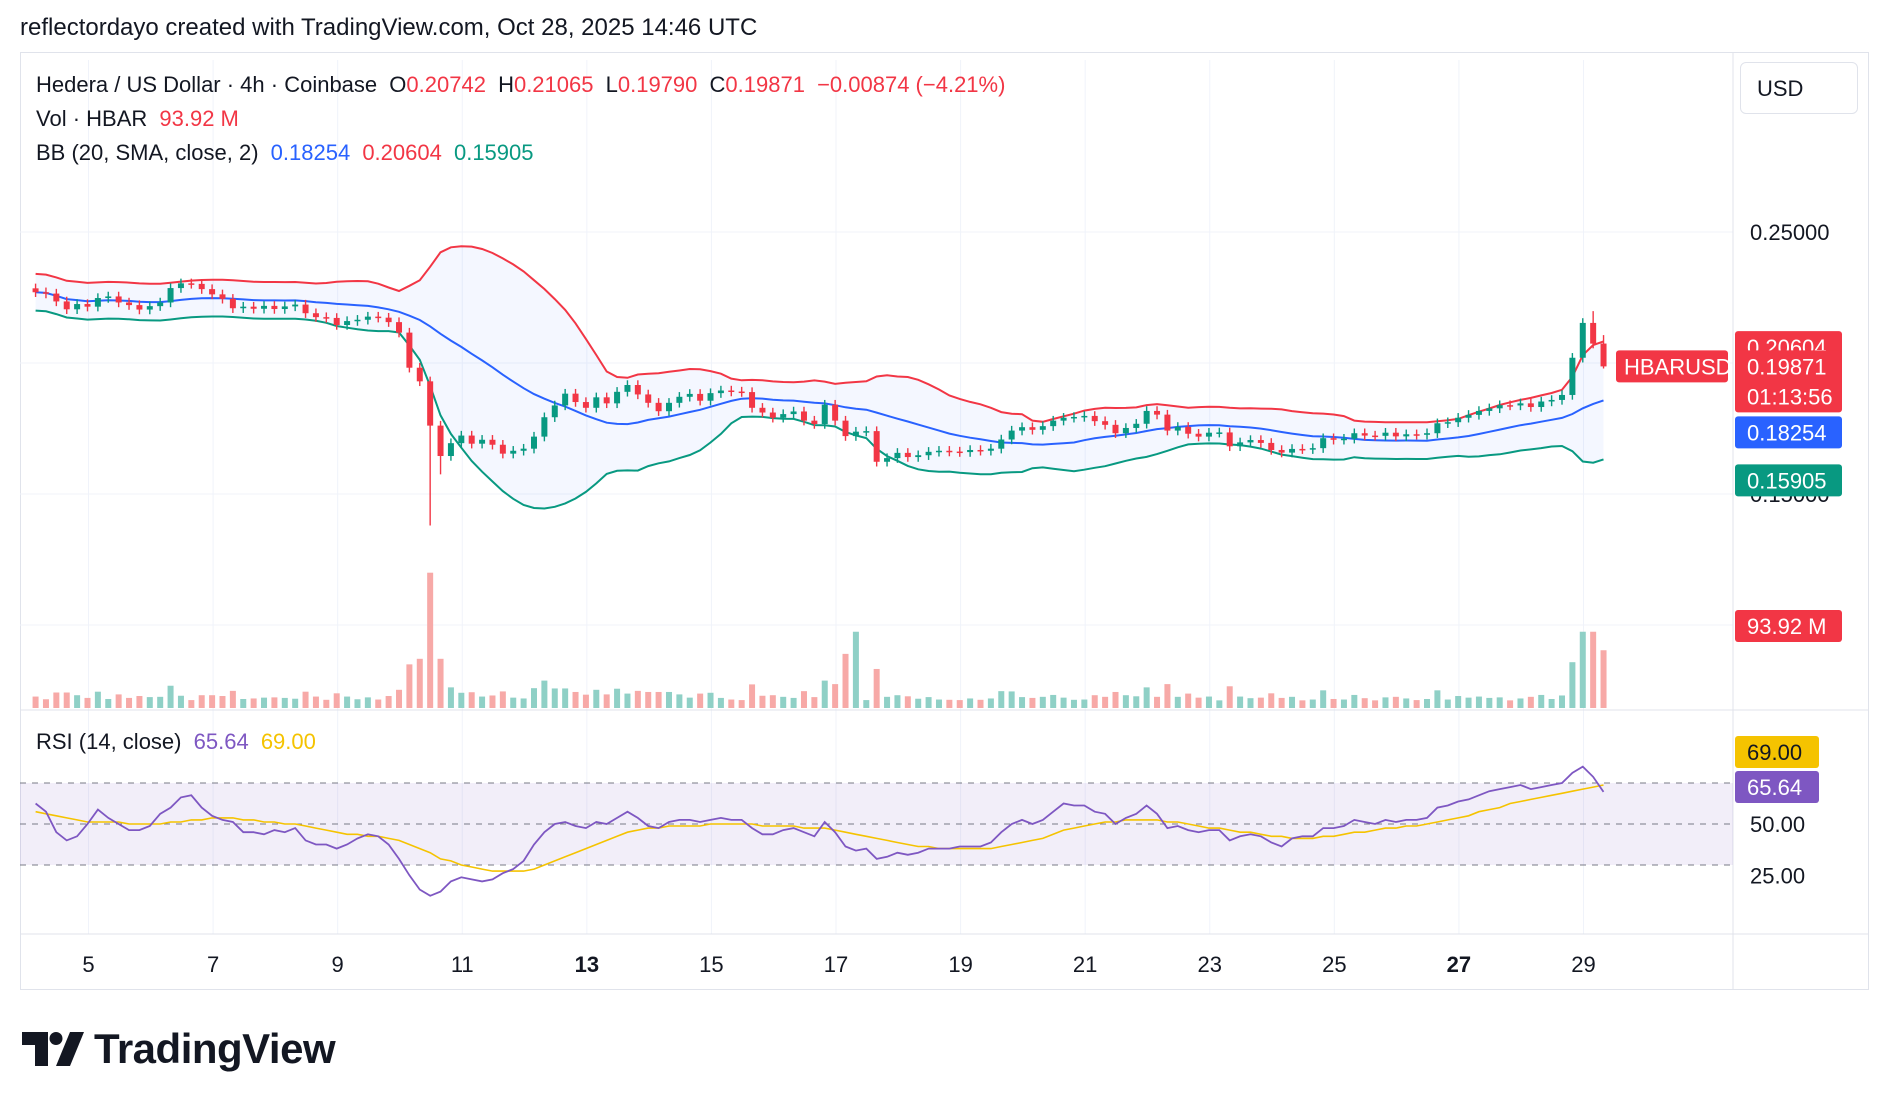  What do you see at coordinates (147, 152) in the screenshot?
I see `legend-bb-label: BB (20, SMA, close, 2)` at bounding box center [147, 152].